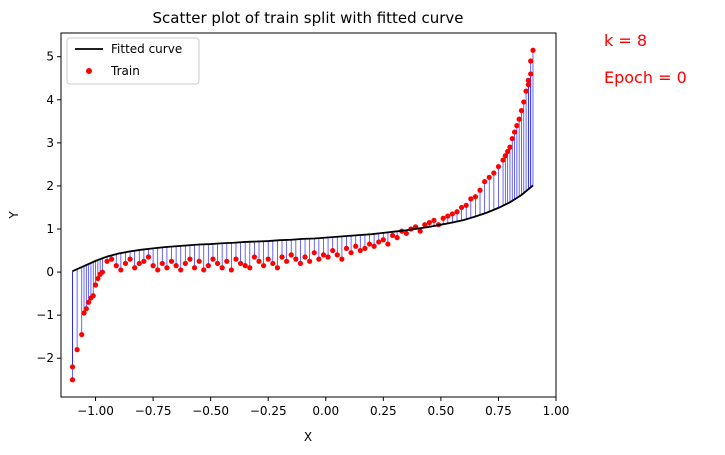 The image size is (725, 455). What do you see at coordinates (325, 411) in the screenshot?
I see `x-tick-label: 0.00` at bounding box center [325, 411].